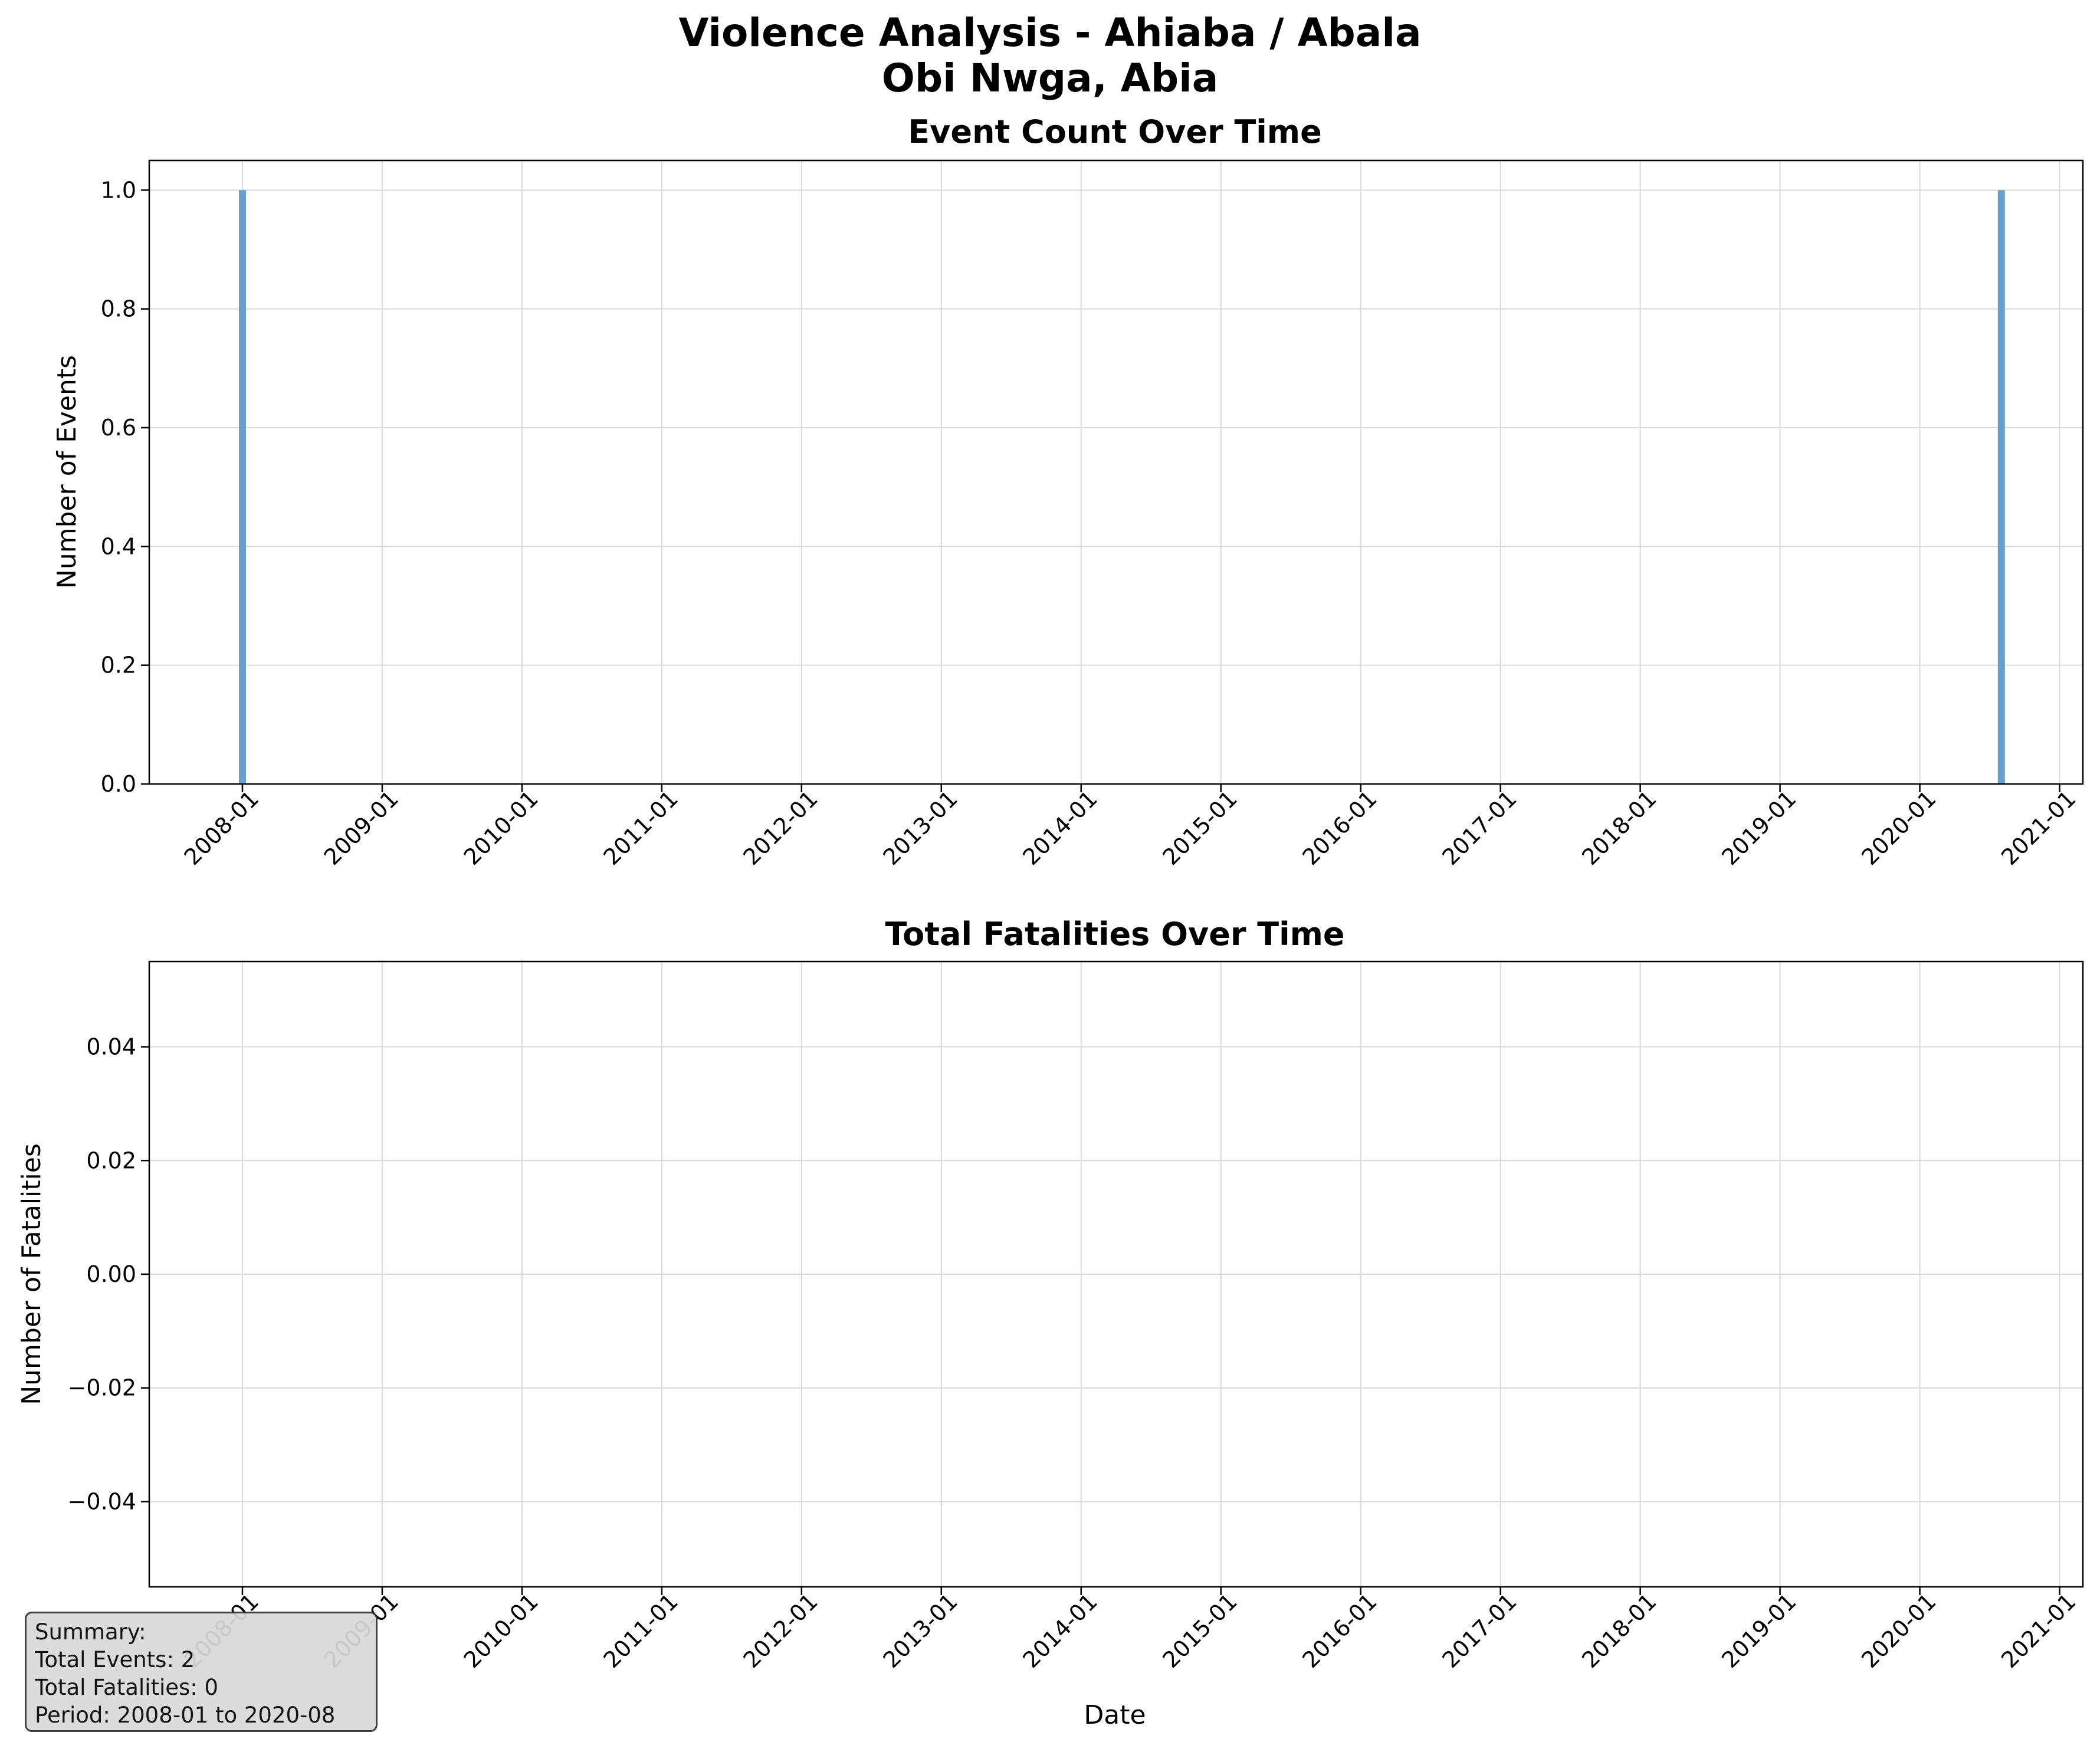  Describe the element at coordinates (32, 1274) in the screenshot. I see `fatalities-ylabel: Number of Fatalities` at that location.